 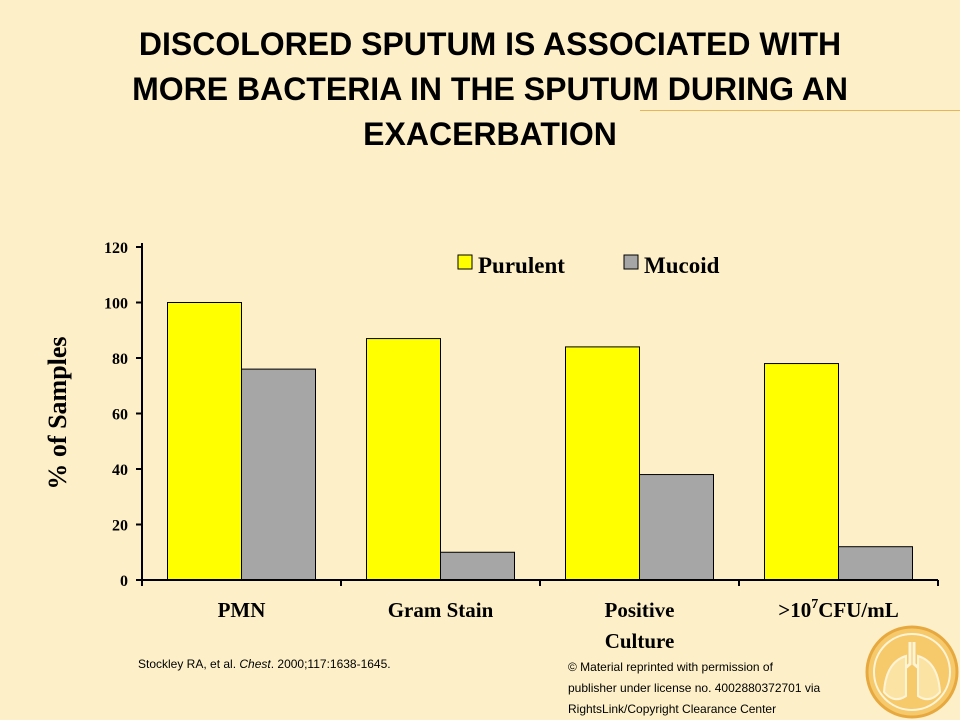 I want to click on legend-label-purulent: Purulent, so click(x=521, y=265).